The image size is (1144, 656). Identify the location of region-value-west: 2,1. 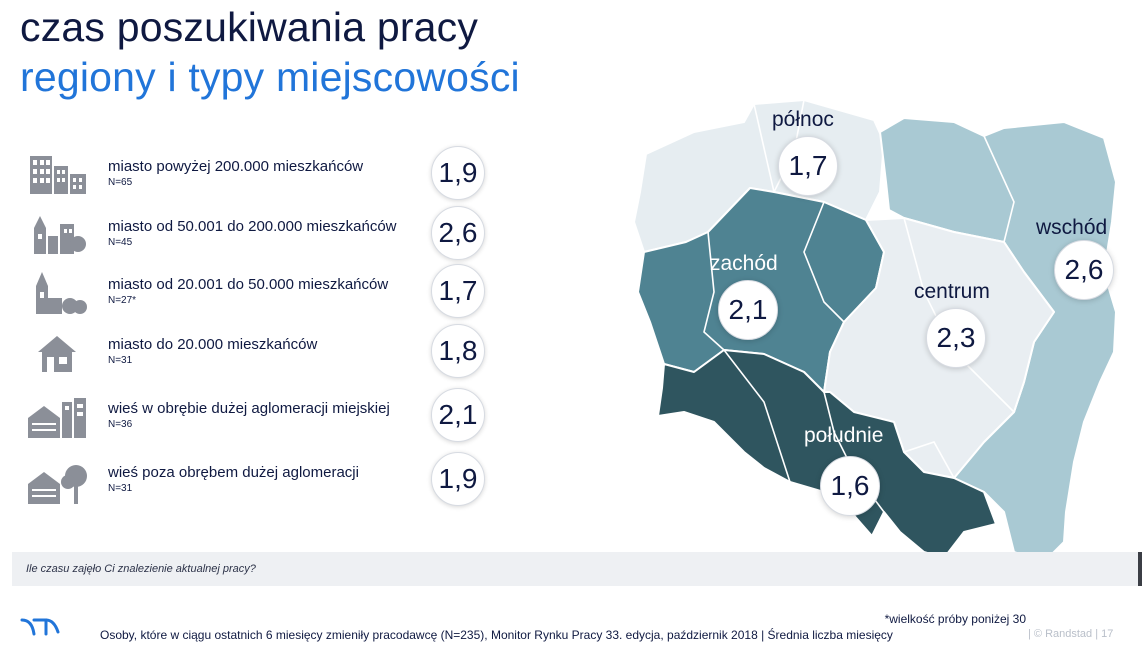
(748, 310).